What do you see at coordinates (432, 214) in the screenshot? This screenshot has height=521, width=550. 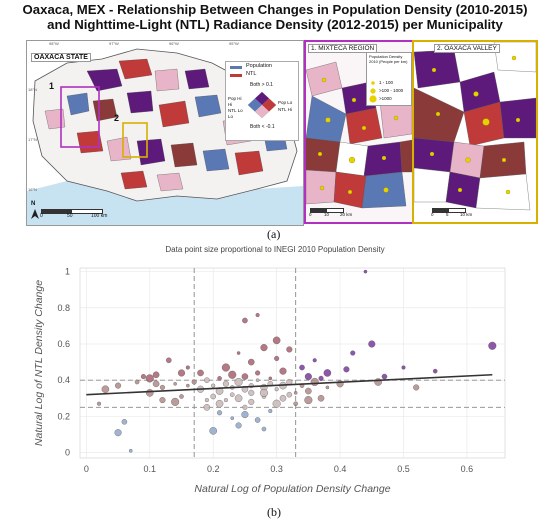 I see `valley-scale-0: 0` at bounding box center [432, 214].